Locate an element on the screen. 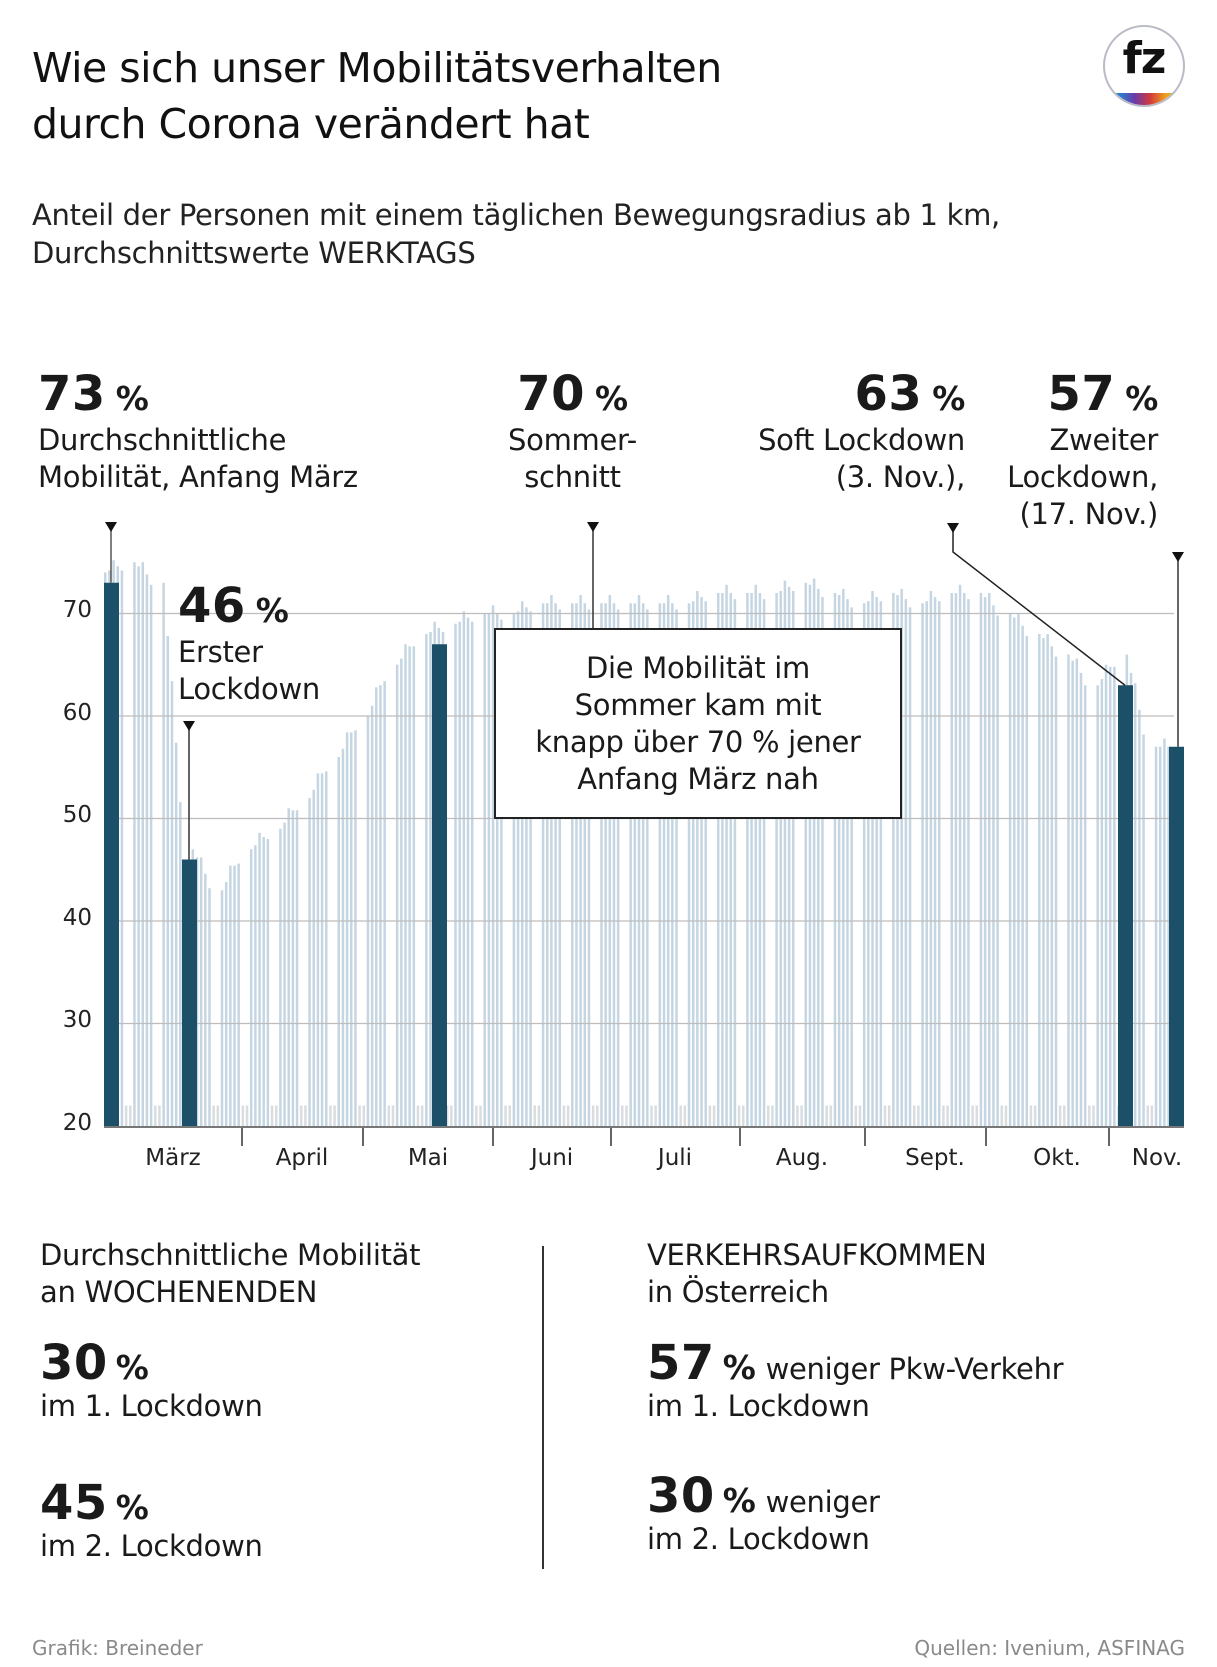  note-line-4: Anfang März nah is located at coordinates (698, 778).